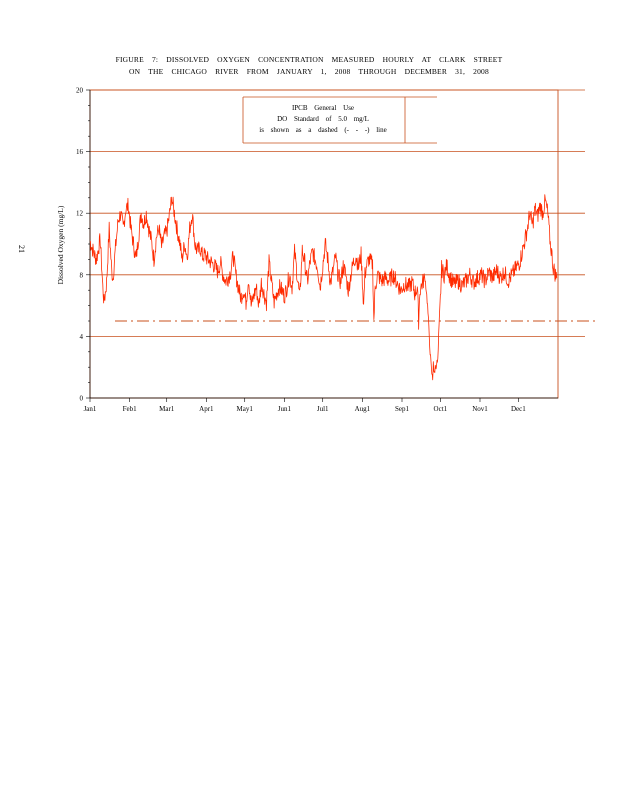 The width and height of the screenshot is (618, 800). I want to click on y-tick-label: 8, so click(82, 275).